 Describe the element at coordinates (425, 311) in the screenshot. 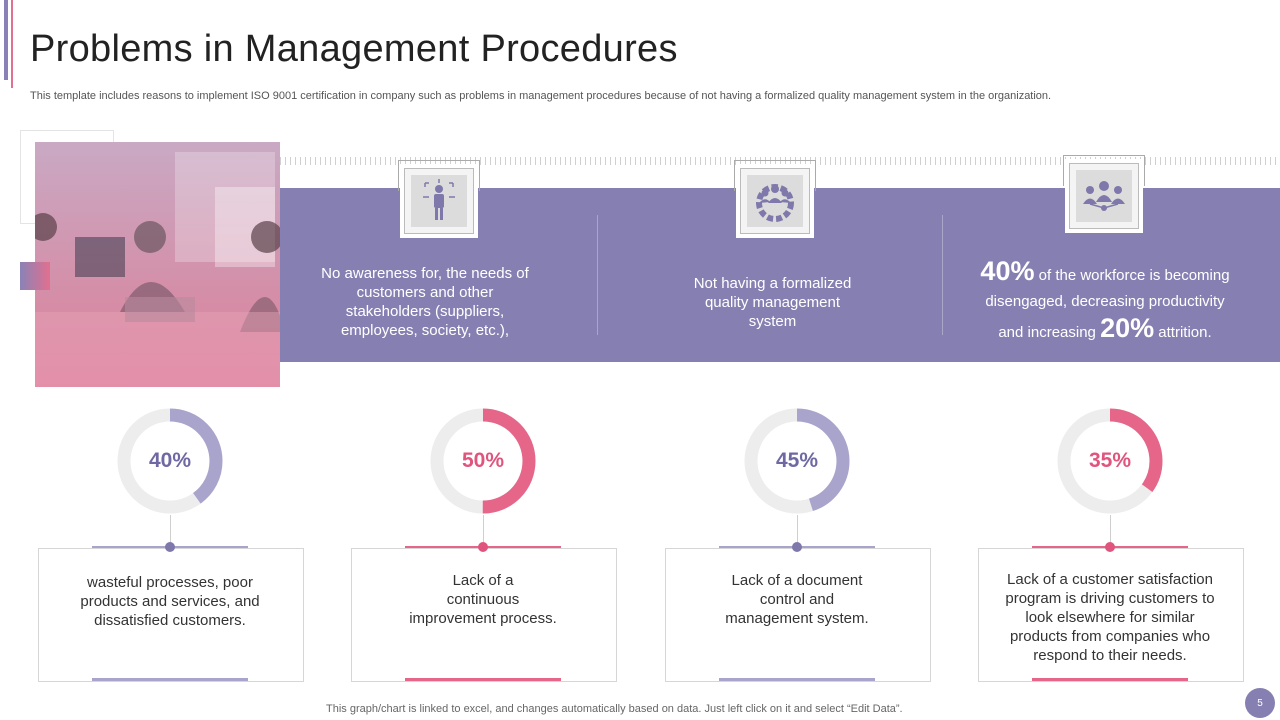

I see `band-text-1-line3: stakeholders (suppliers,` at that location.